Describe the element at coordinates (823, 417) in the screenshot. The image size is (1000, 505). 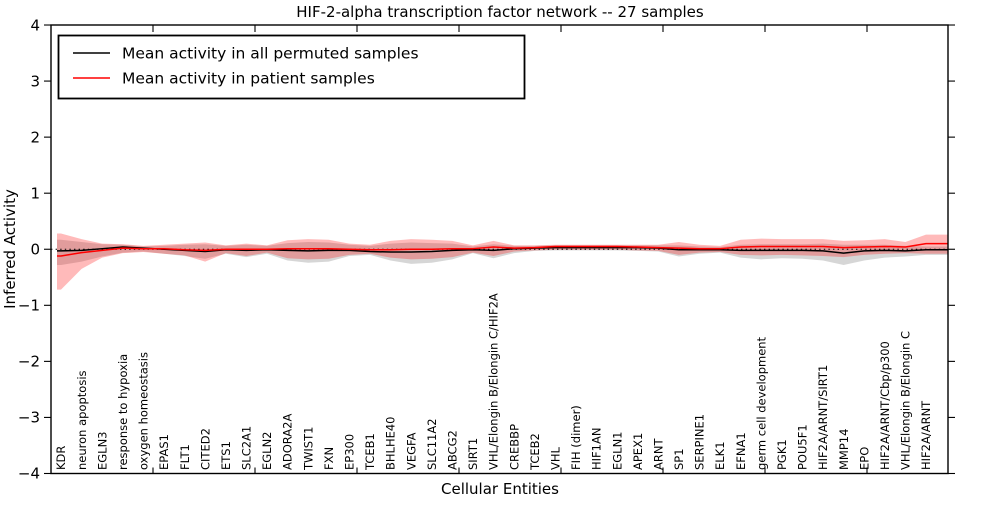
I see `entity-label: HIF2A/ARNT/SIRT1` at that location.